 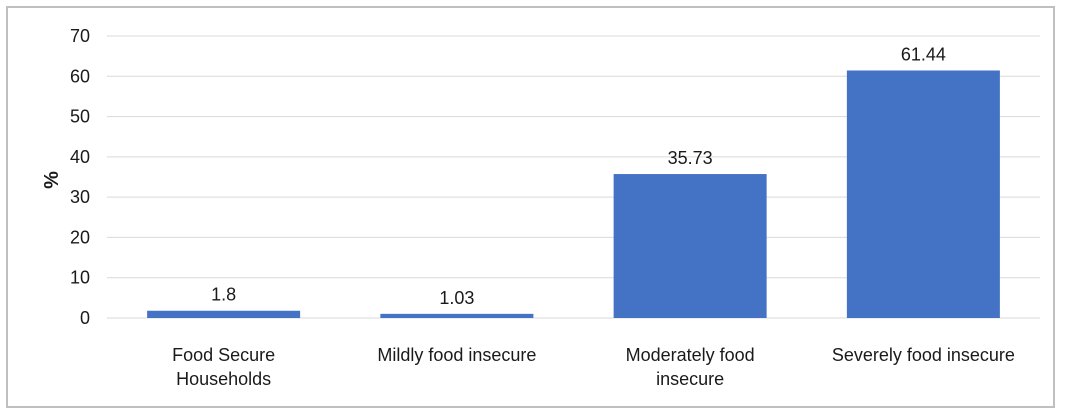 What do you see at coordinates (223, 295) in the screenshot?
I see `data-label-0: 1.8` at bounding box center [223, 295].